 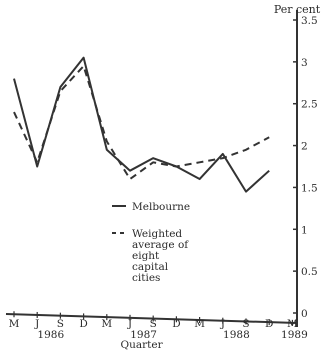 What do you see at coordinates (143, 335) in the screenshot?
I see `year-label: 1987` at bounding box center [143, 335].